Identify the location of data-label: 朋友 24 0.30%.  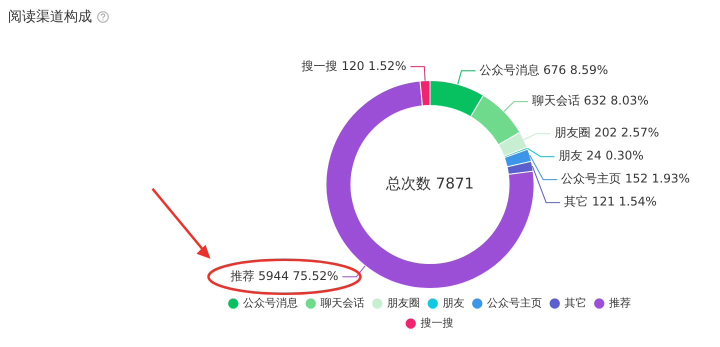
(601, 155).